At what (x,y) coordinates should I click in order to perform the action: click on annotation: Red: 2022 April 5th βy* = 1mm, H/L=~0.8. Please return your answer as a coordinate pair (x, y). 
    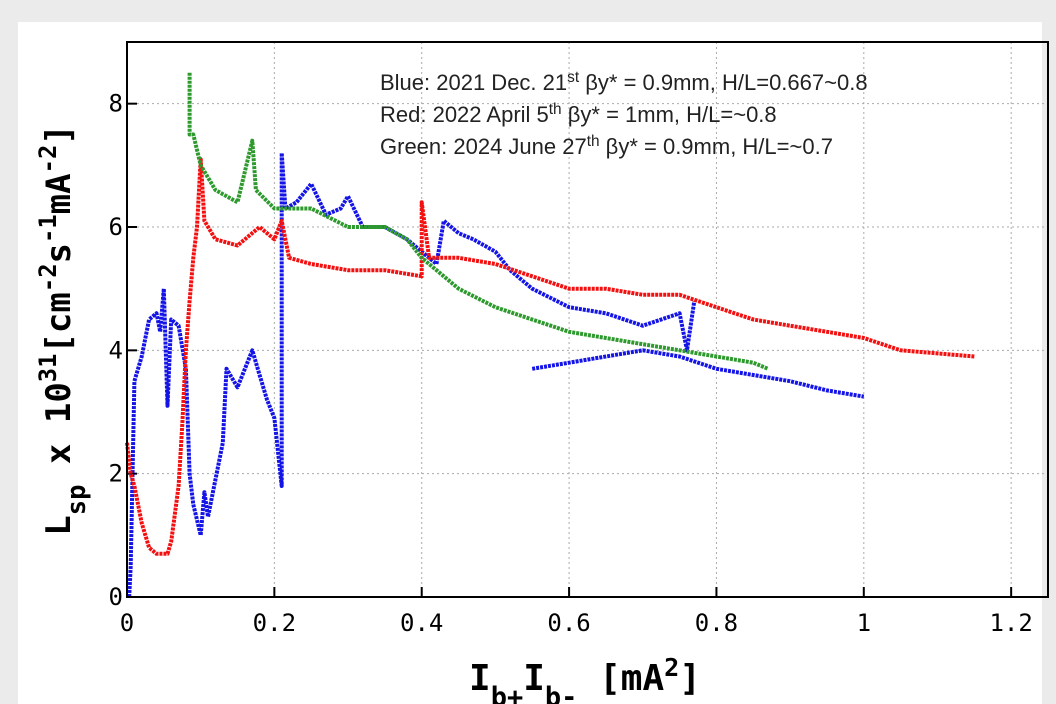
    Looking at the image, I should click on (578, 114).